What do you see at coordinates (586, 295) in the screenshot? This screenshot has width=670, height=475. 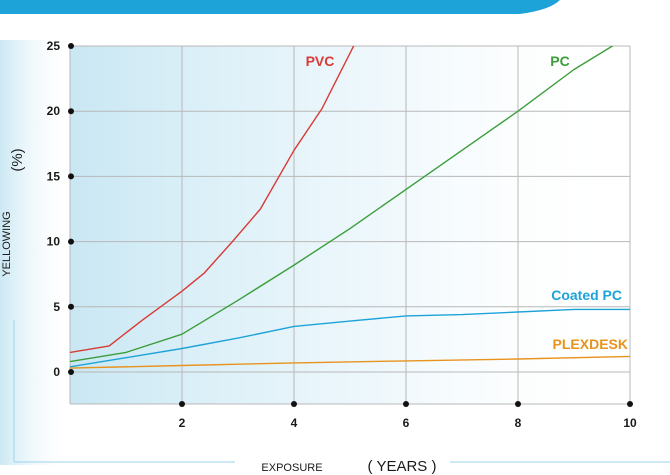 I see `series-label-coated-pc: Coated PC` at bounding box center [586, 295].